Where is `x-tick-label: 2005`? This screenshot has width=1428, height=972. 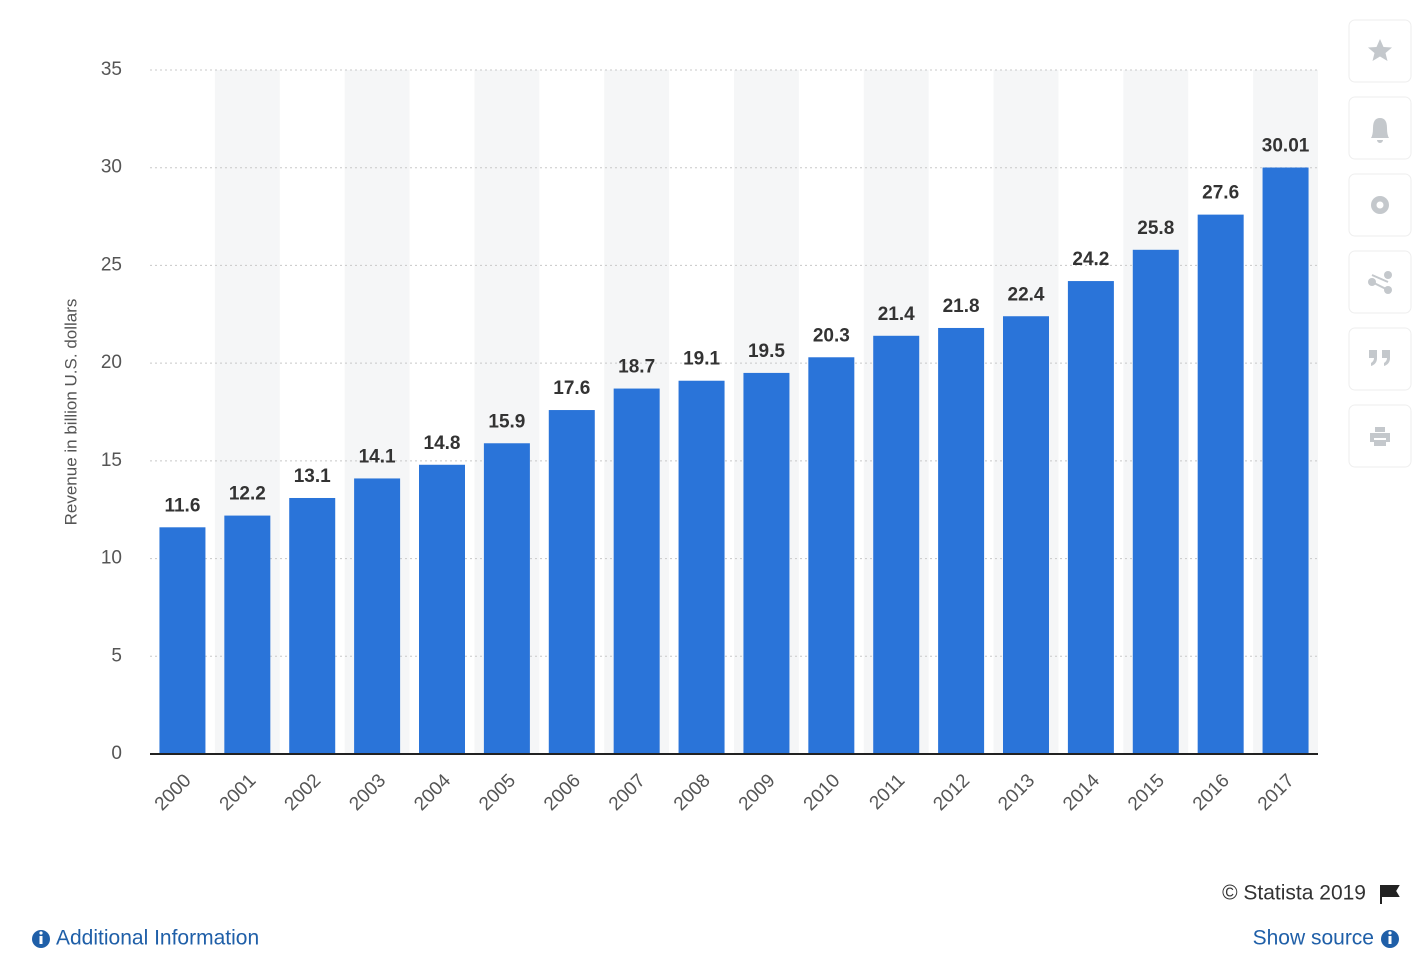
x-tick-label: 2005 is located at coordinates (497, 792).